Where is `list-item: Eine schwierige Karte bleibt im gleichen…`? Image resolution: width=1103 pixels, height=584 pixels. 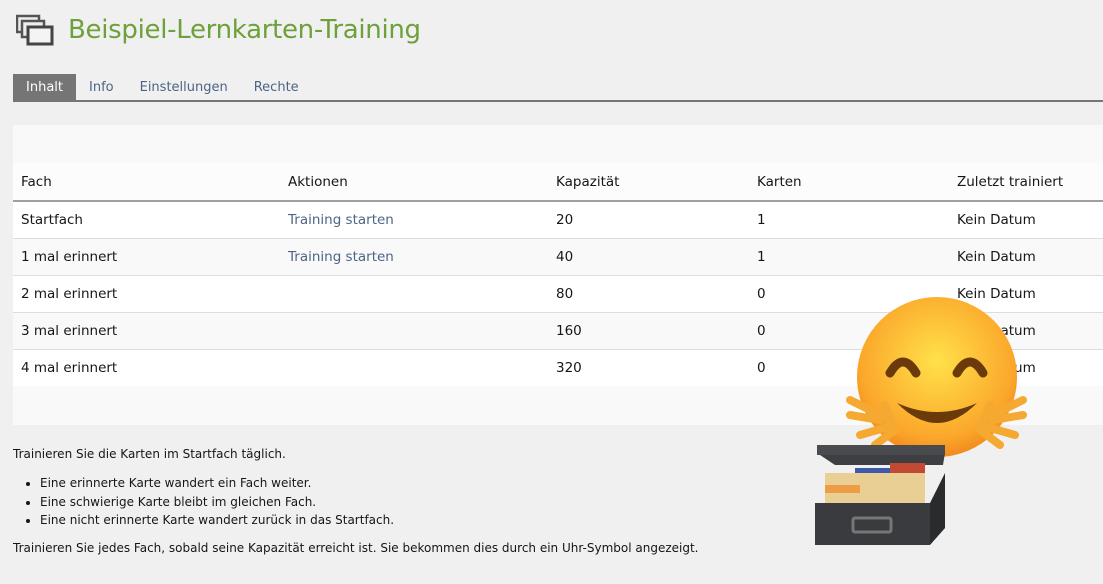
list-item: Eine schwierige Karte bleibt im gleichen… is located at coordinates (217, 502).